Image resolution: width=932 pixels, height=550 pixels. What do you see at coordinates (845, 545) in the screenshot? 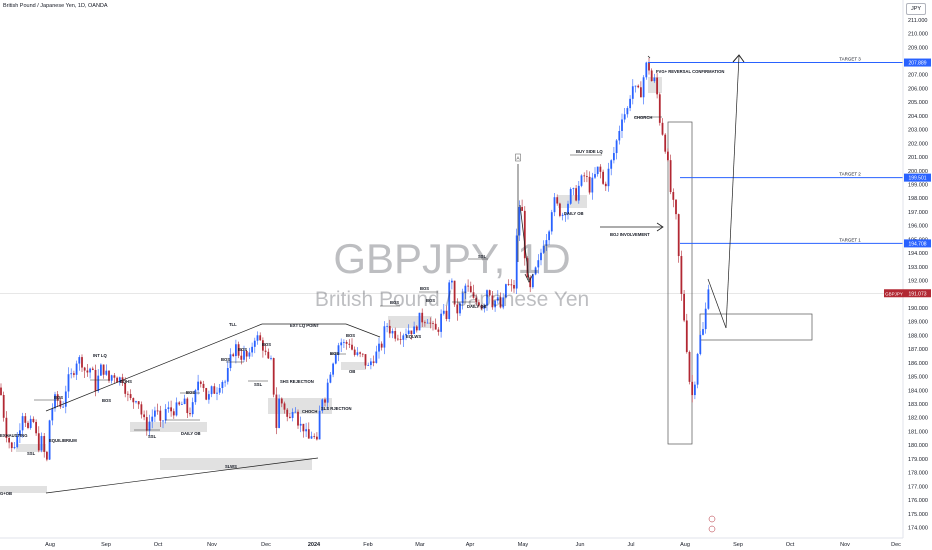
I see `x-tick-label: Nov` at bounding box center [845, 545].